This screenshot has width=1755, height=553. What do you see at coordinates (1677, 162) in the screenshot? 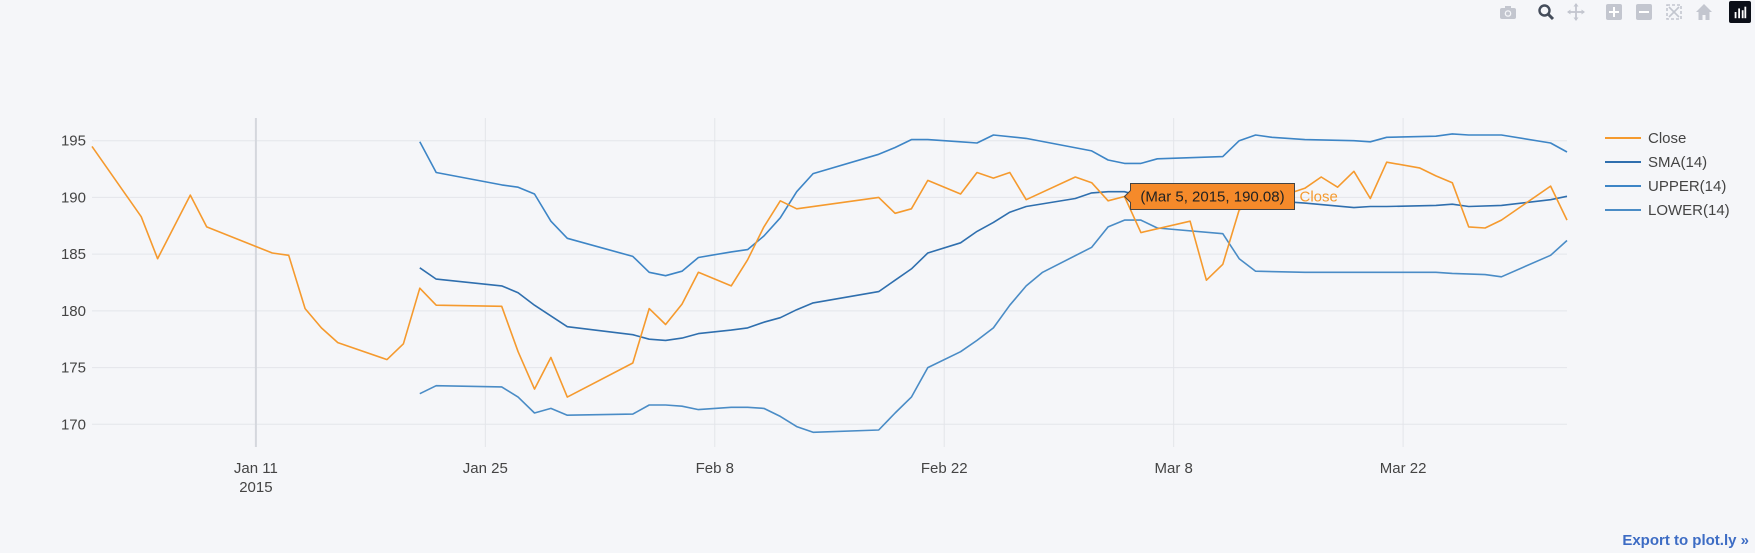
I see `legend-label: SMA(14)` at bounding box center [1677, 162].